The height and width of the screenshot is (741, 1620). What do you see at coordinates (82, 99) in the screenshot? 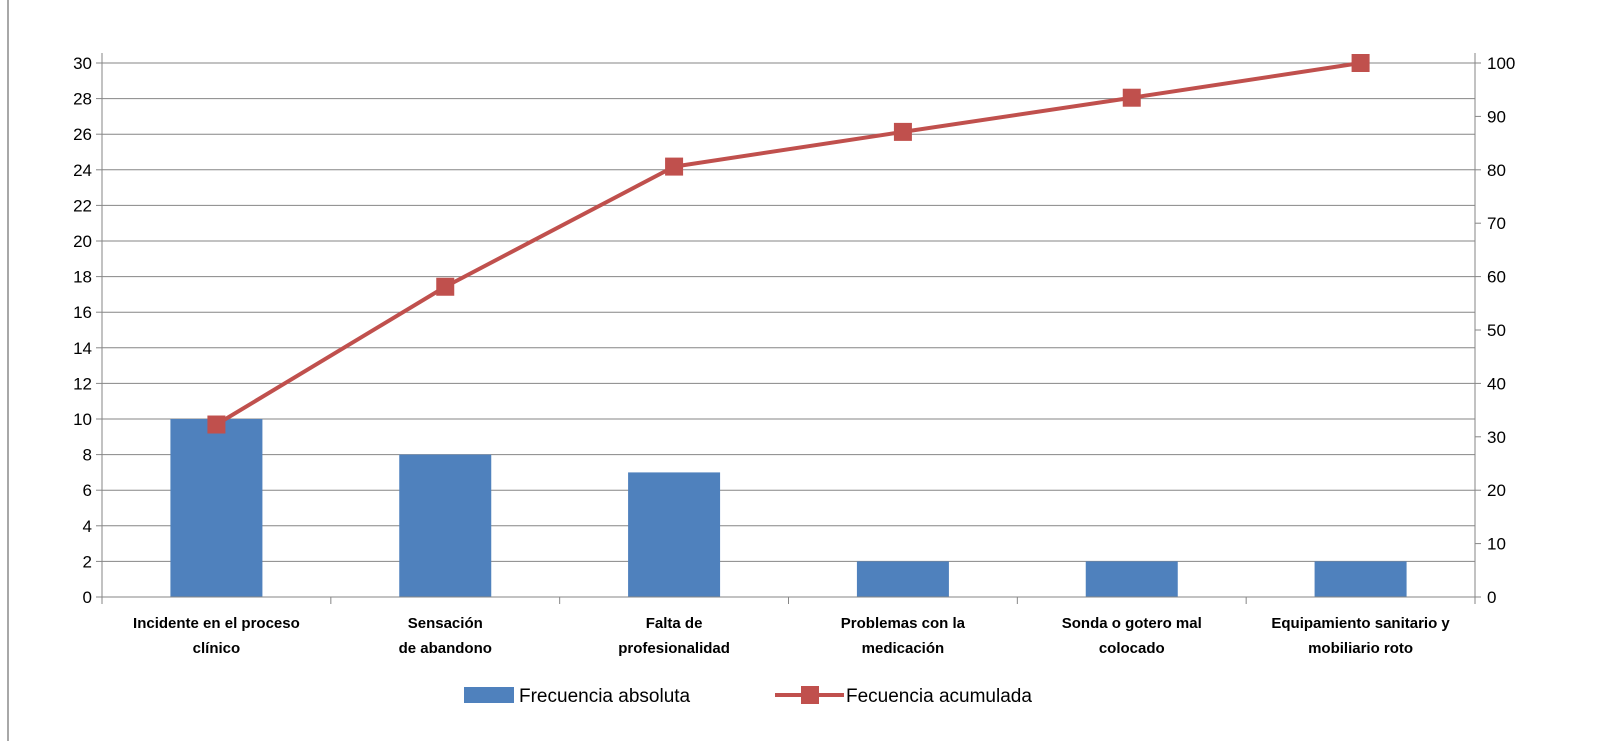
I see `y-left-tick-label: 28` at bounding box center [82, 99].